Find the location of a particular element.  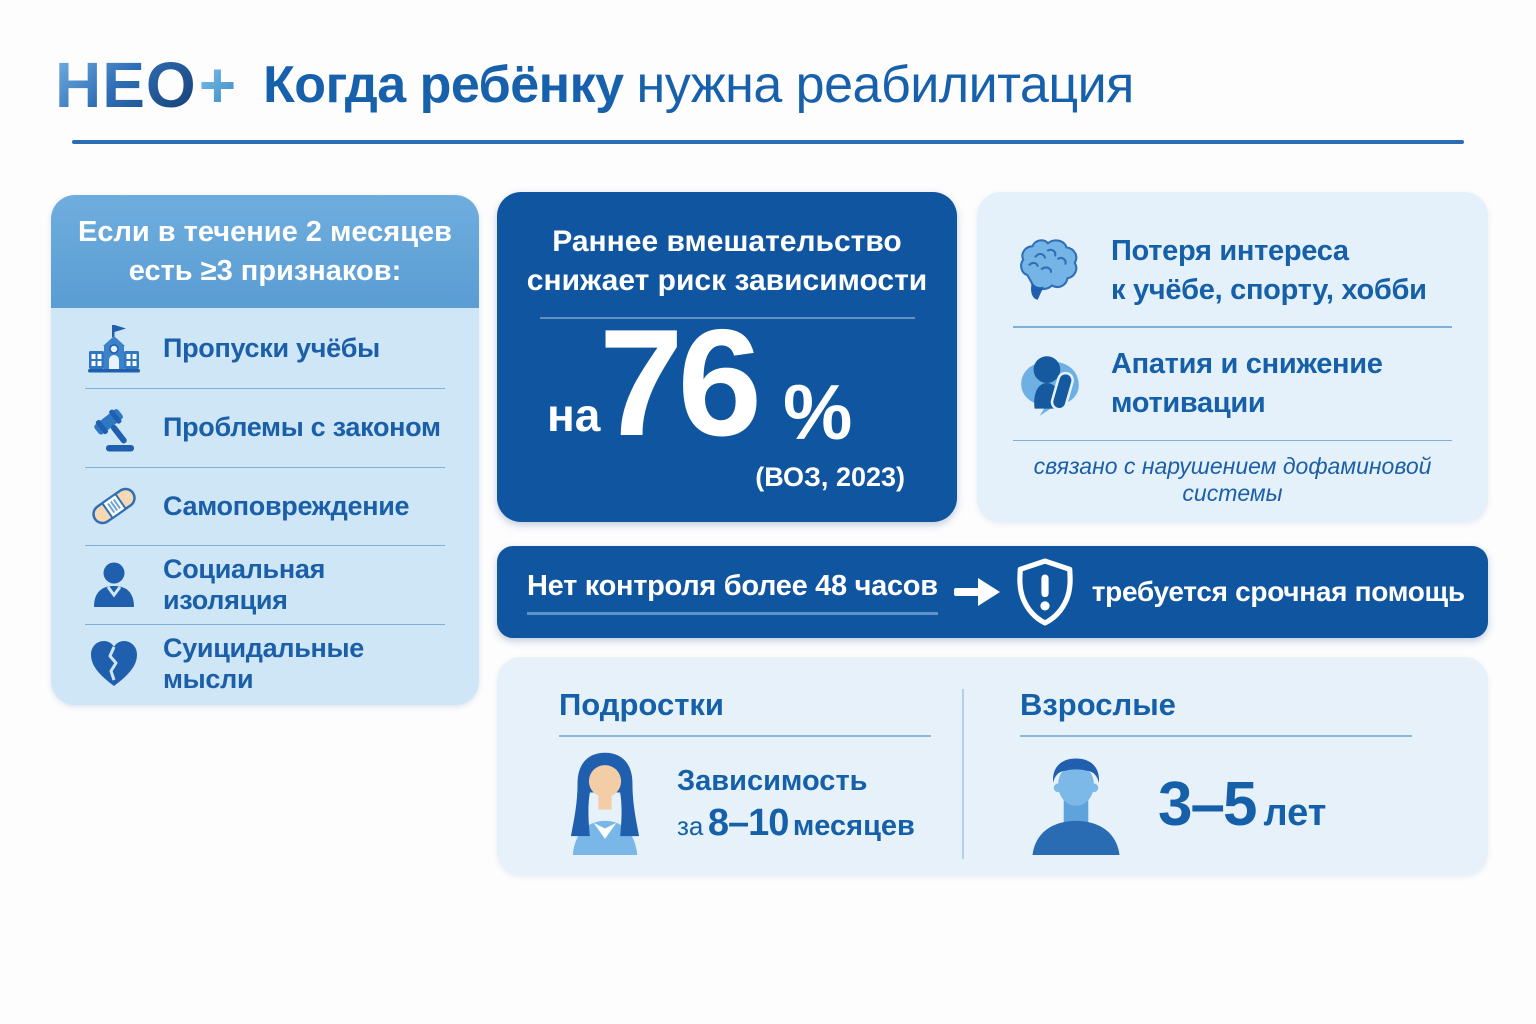

adults-title: Взрослые is located at coordinates (1098, 704).